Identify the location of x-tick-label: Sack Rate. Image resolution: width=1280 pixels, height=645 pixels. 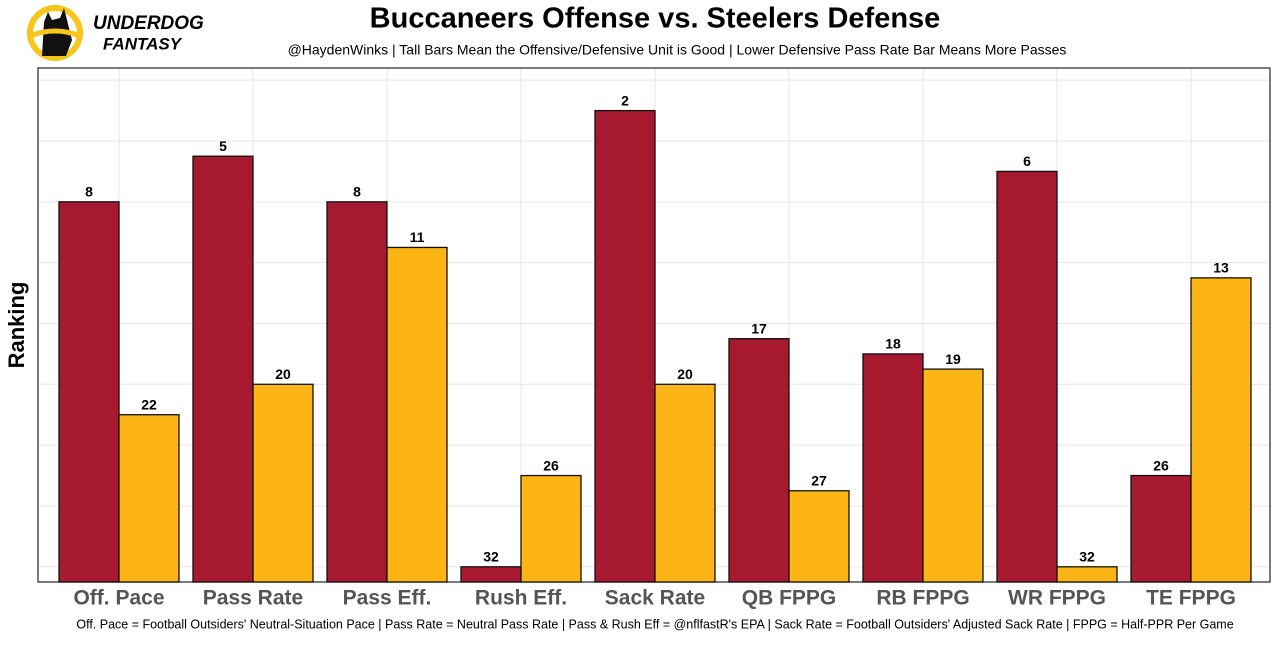
(655, 598).